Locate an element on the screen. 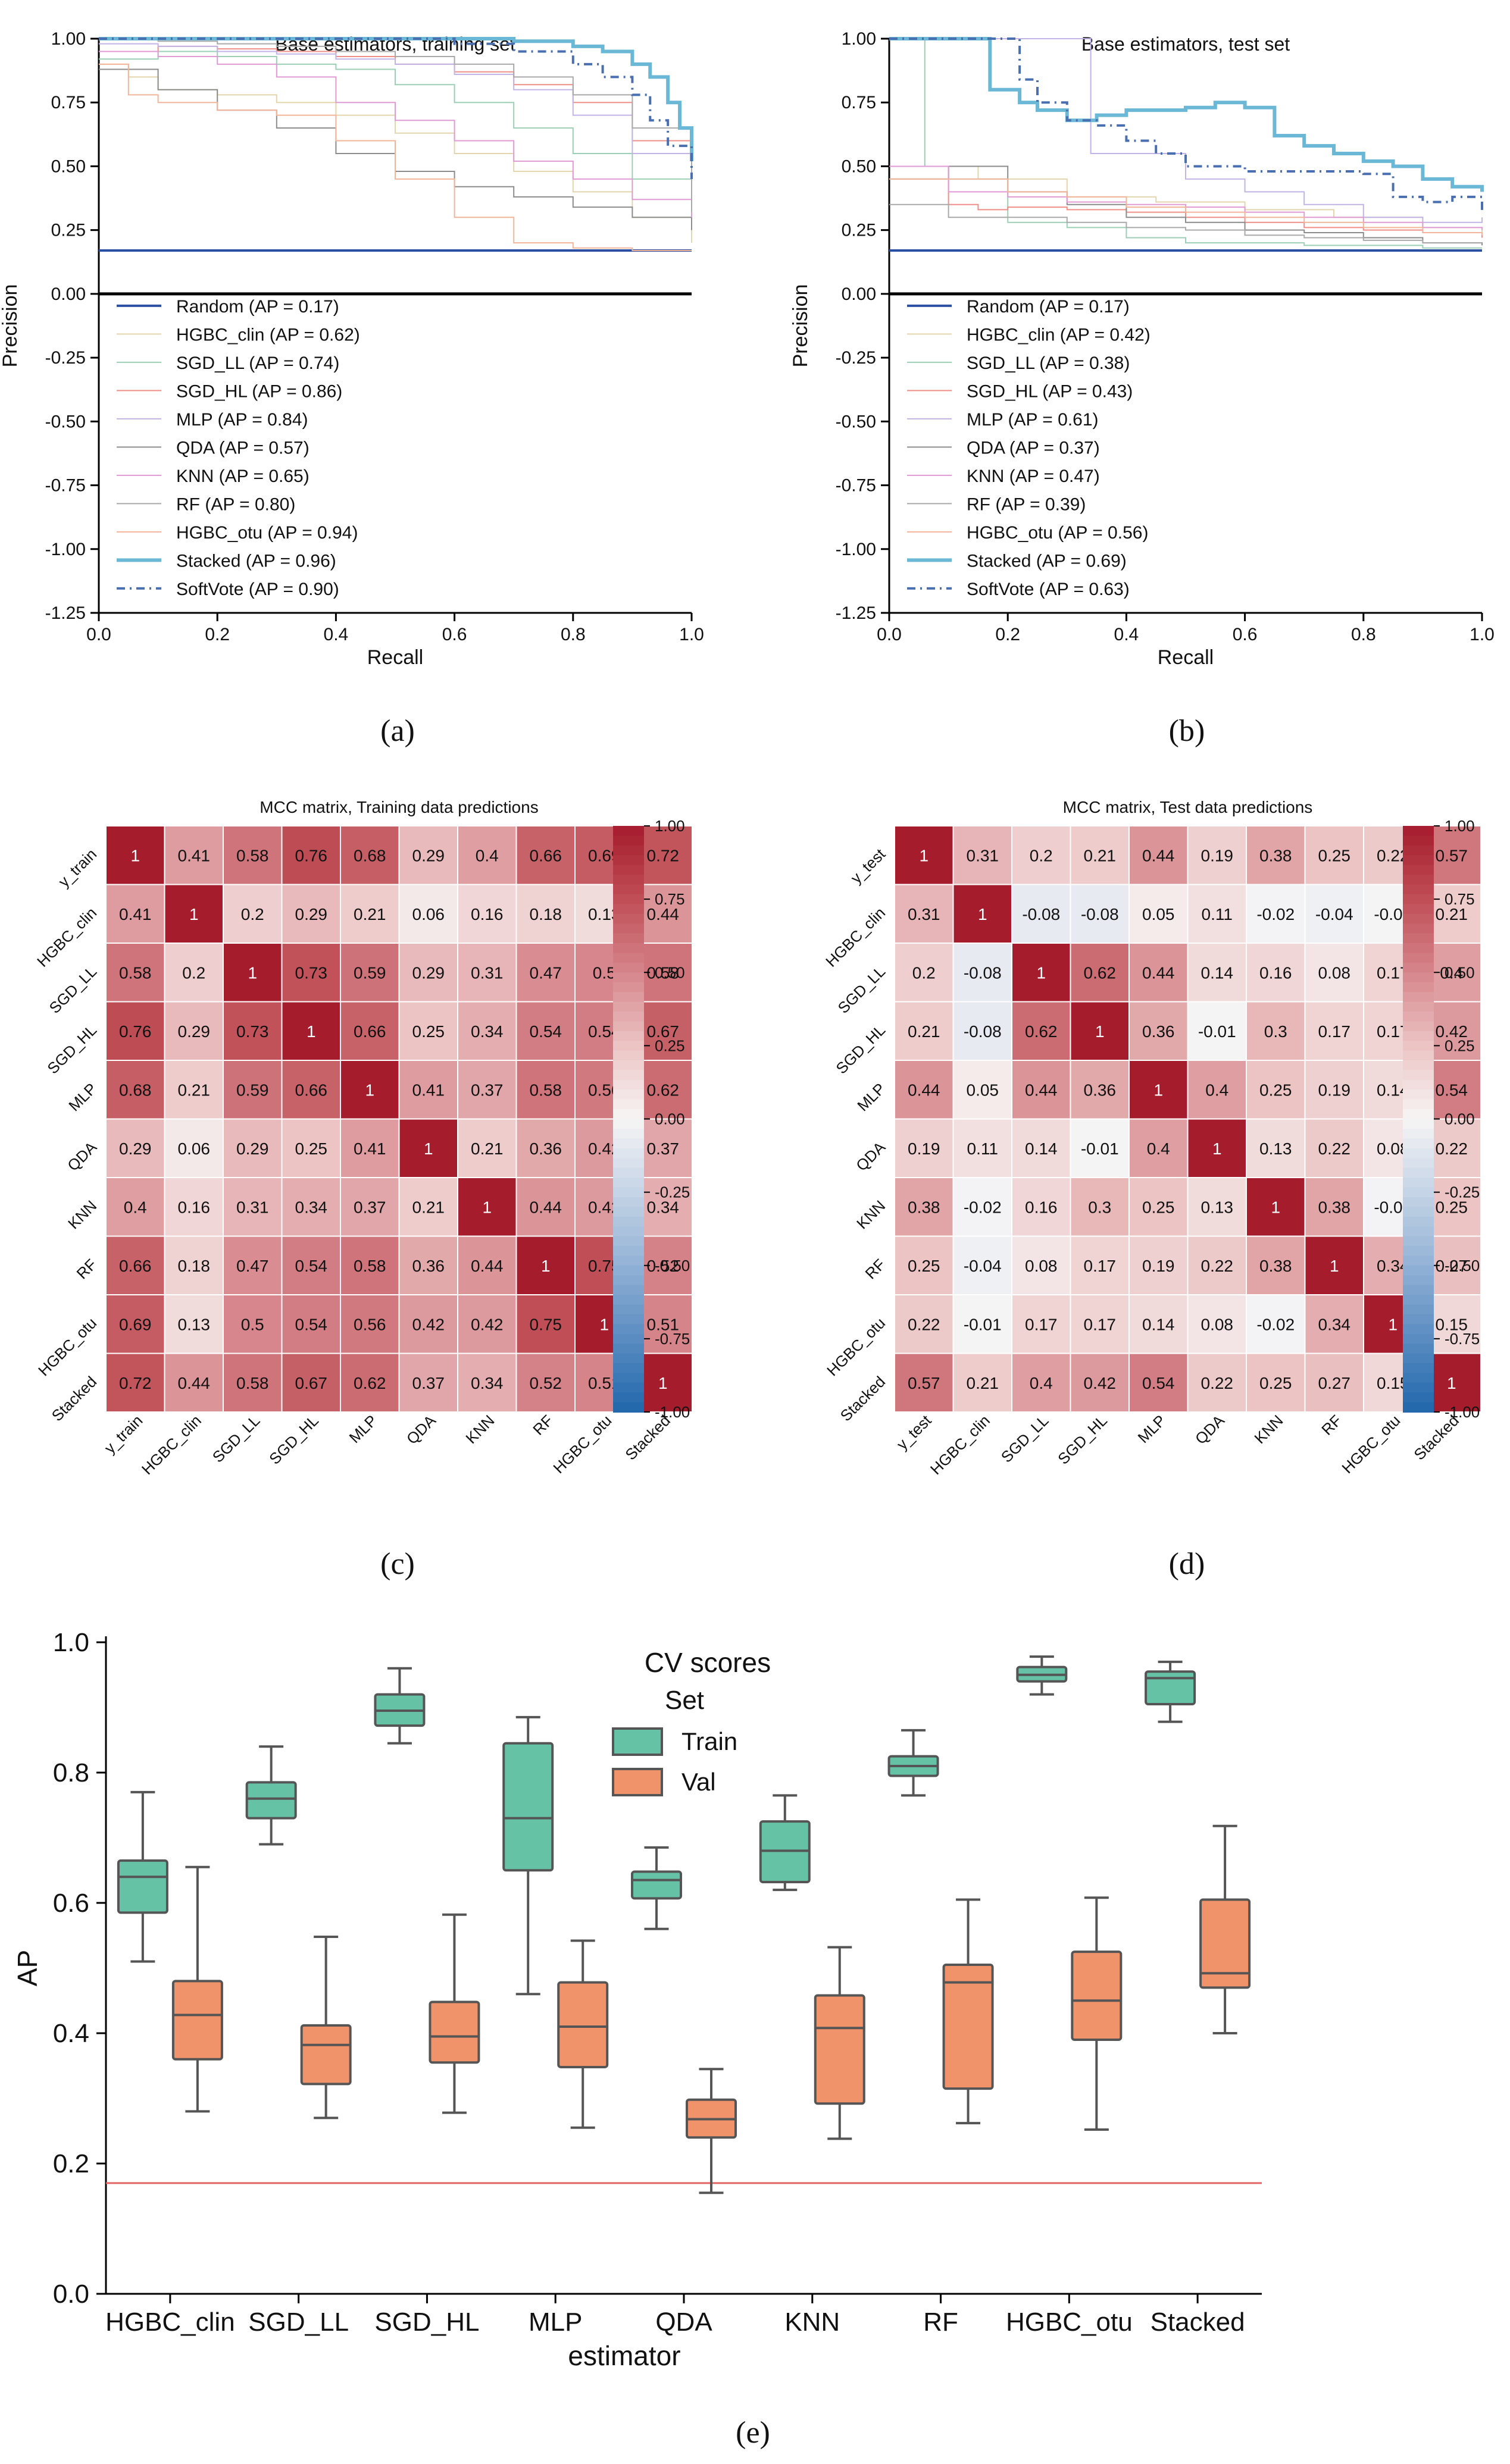 Image resolution: width=1510 pixels, height=2464 pixels. legend-swatch is located at coordinates (637, 1741).